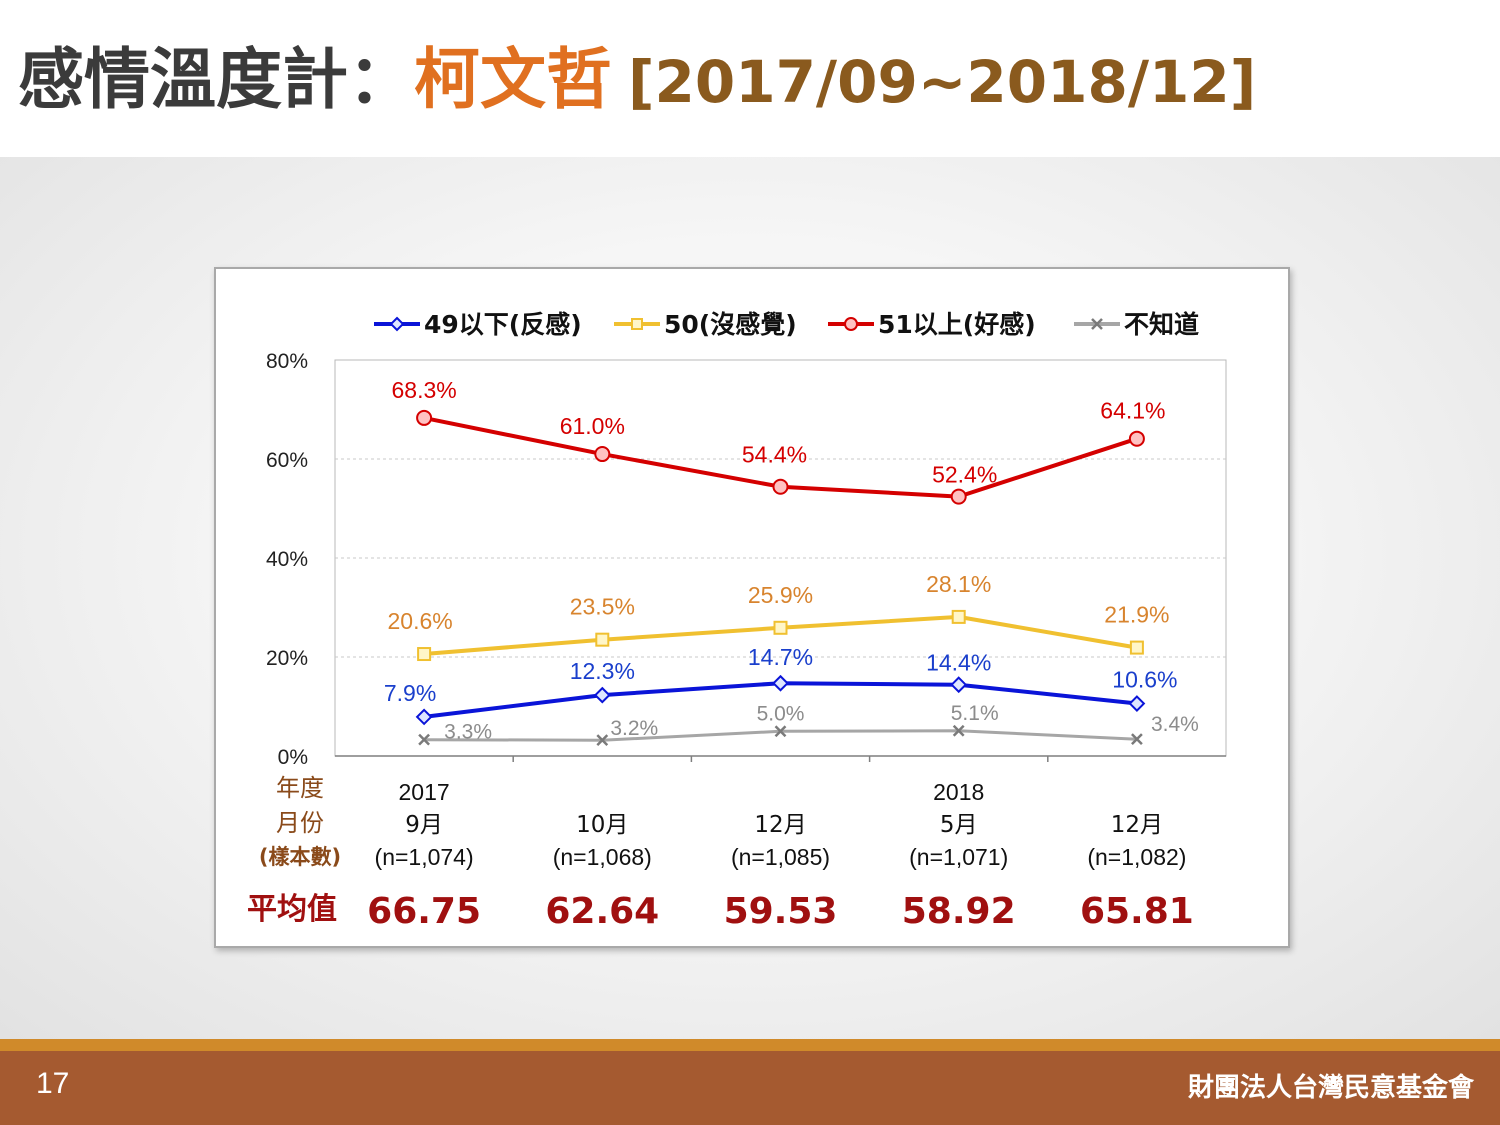 This screenshot has height=1125, width=1500. What do you see at coordinates (780, 657) in the screenshot?
I see `data-label: 14.7%` at bounding box center [780, 657].